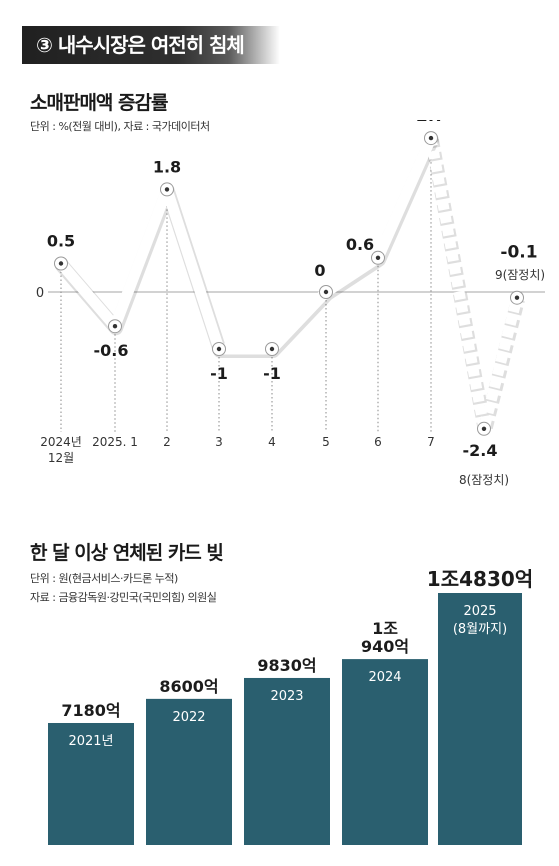  Describe the element at coordinates (90, 710) in the screenshot. I see `bar-value-label: 7180억` at that location.